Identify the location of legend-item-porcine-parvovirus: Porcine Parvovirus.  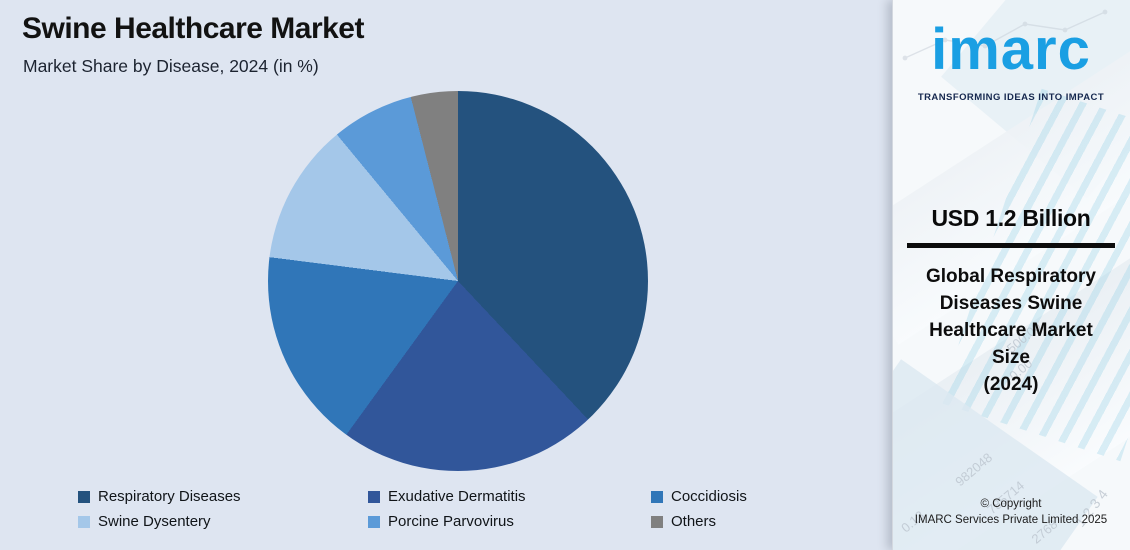
(509, 521).